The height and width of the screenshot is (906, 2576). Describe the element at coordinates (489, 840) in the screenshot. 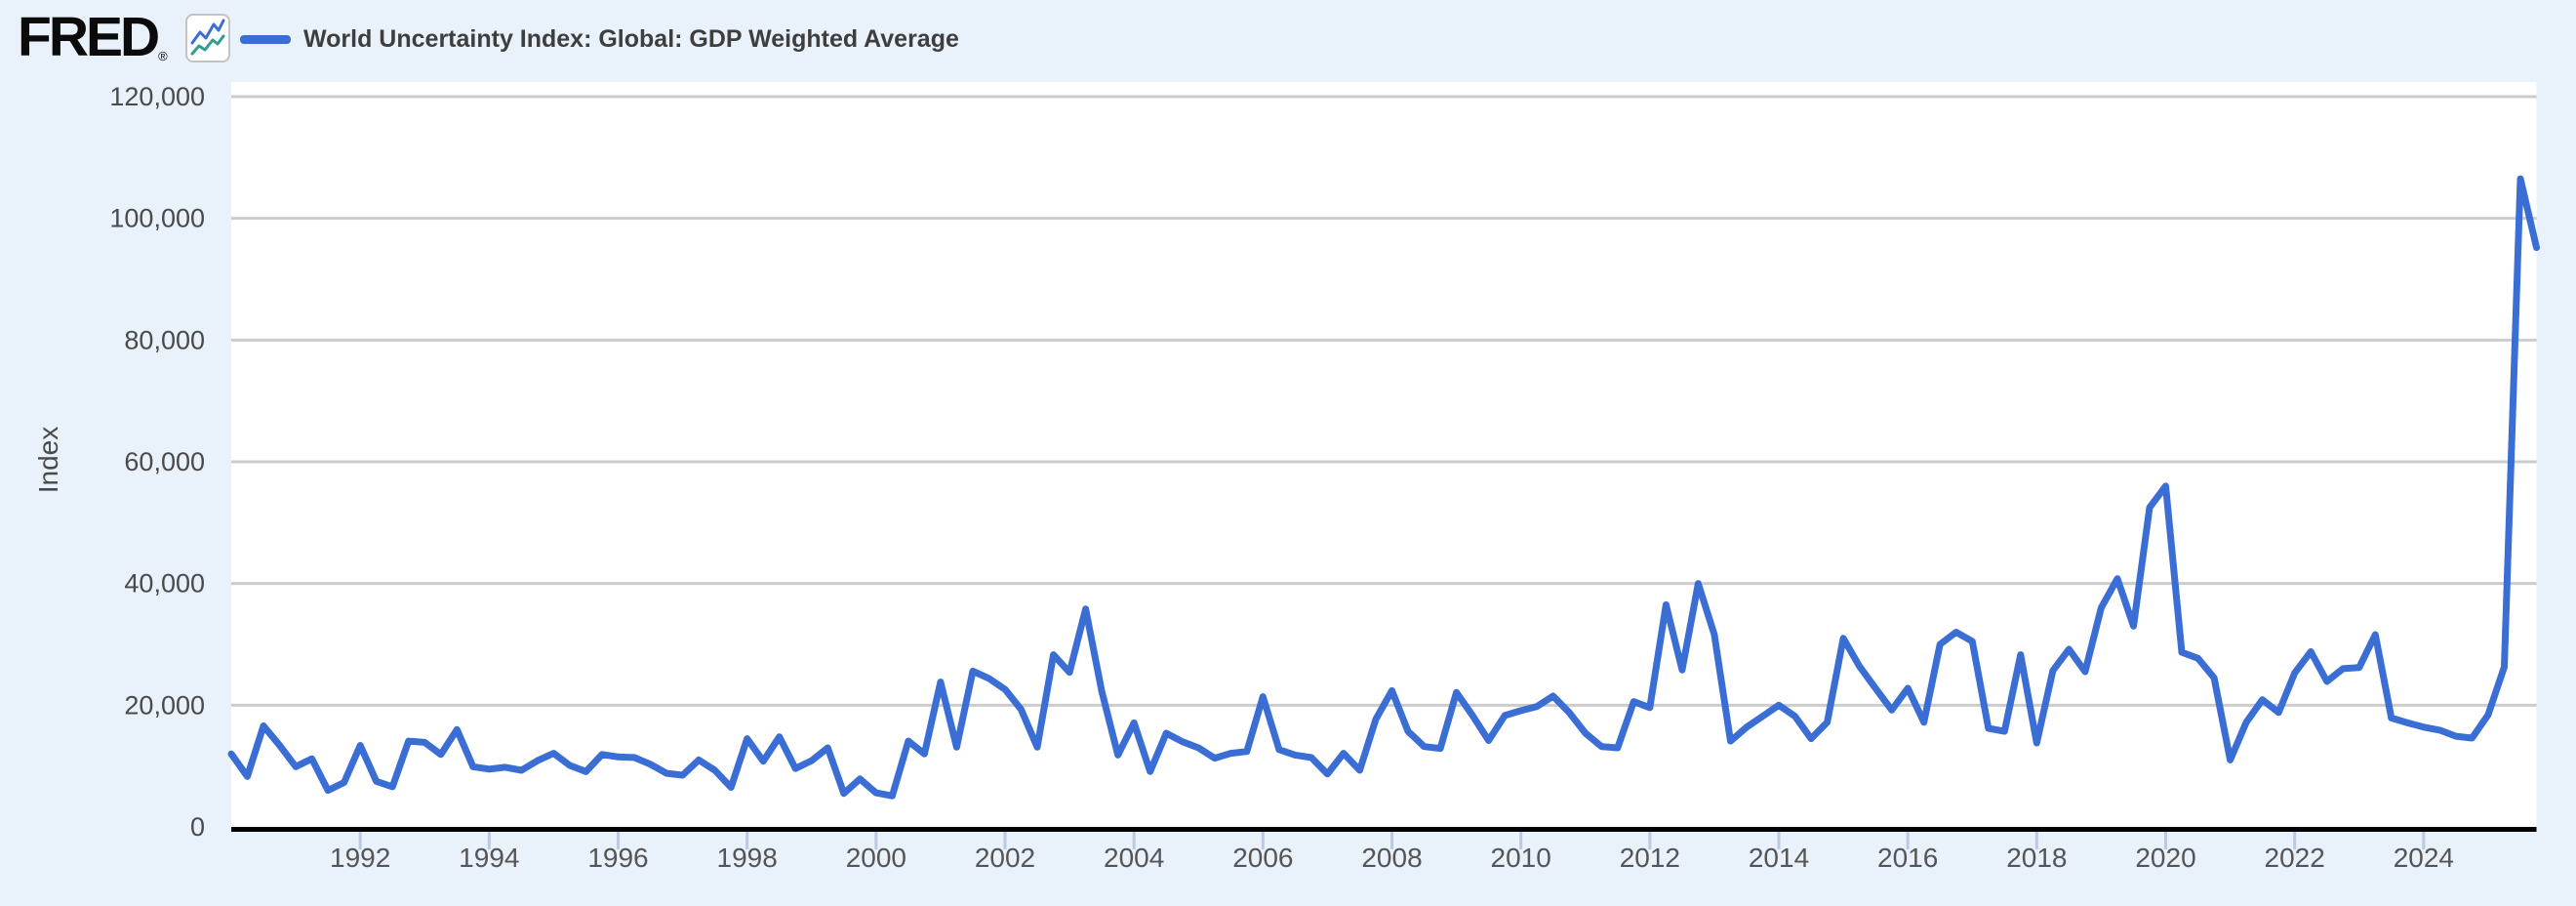

I see `x-tick-mark-1994` at that location.